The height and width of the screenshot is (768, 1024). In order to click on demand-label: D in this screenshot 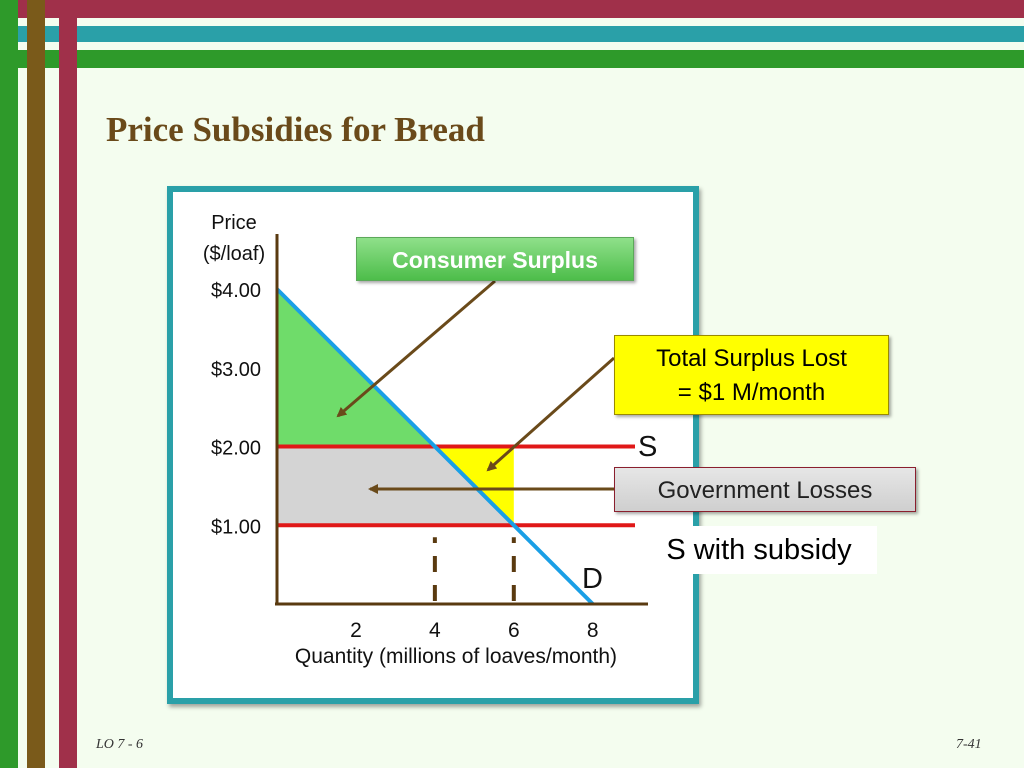, I will do `click(592, 579)`.